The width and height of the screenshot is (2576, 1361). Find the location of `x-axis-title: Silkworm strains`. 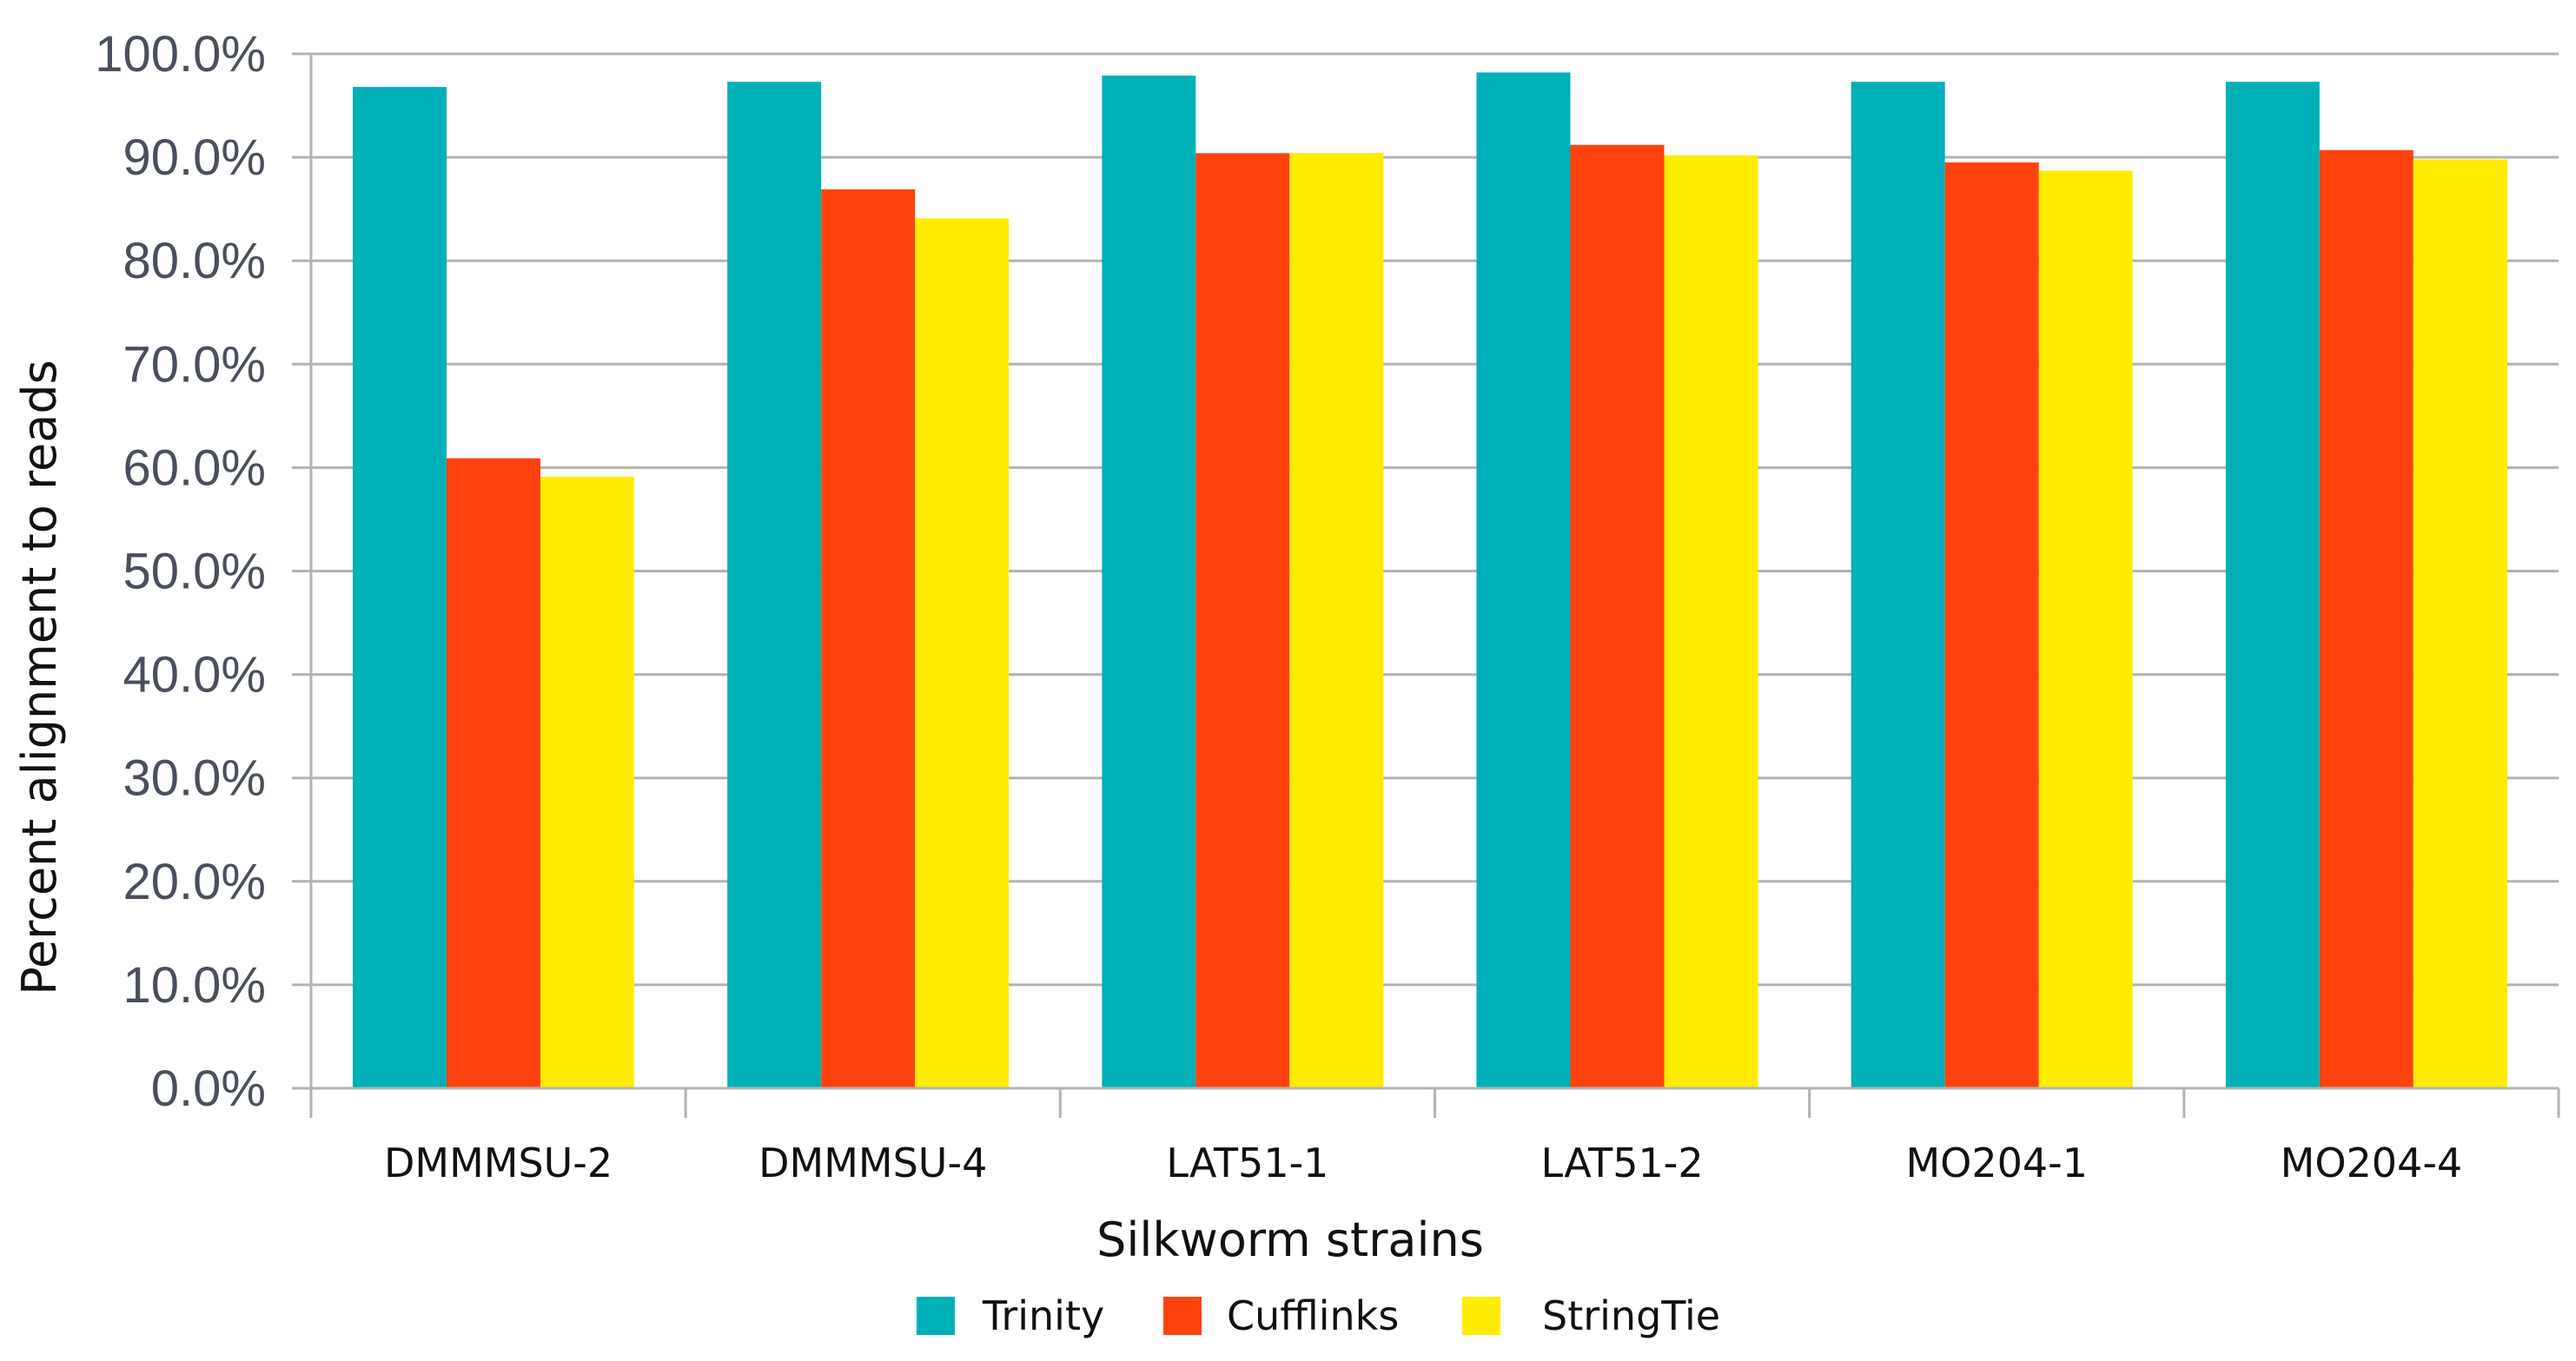

x-axis-title: Silkworm strains is located at coordinates (1290, 1240).